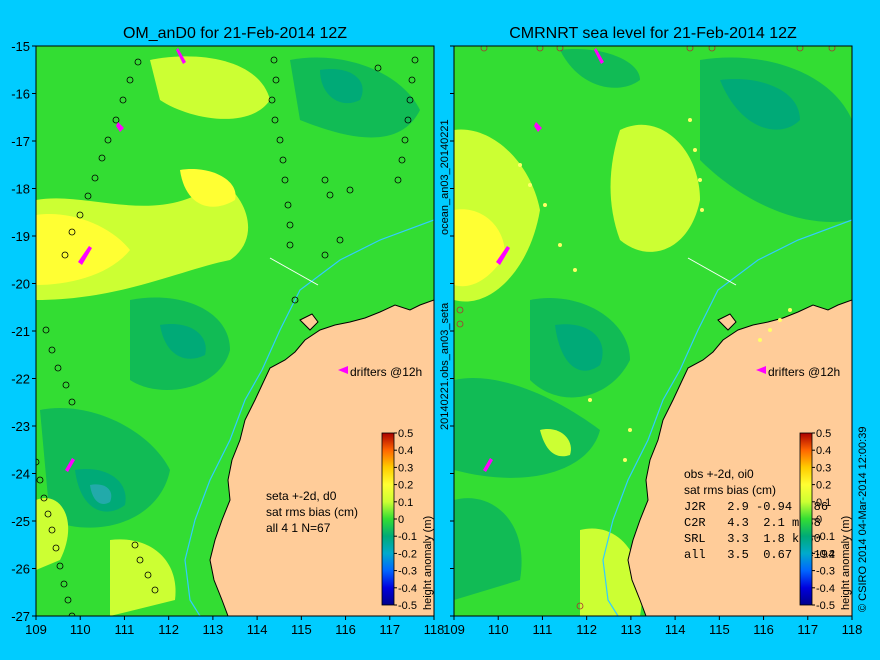 The width and height of the screenshot is (880, 660). Describe the element at coordinates (846, 563) in the screenshot. I see `right-colorbar-label: height anomaly (m)` at that location.